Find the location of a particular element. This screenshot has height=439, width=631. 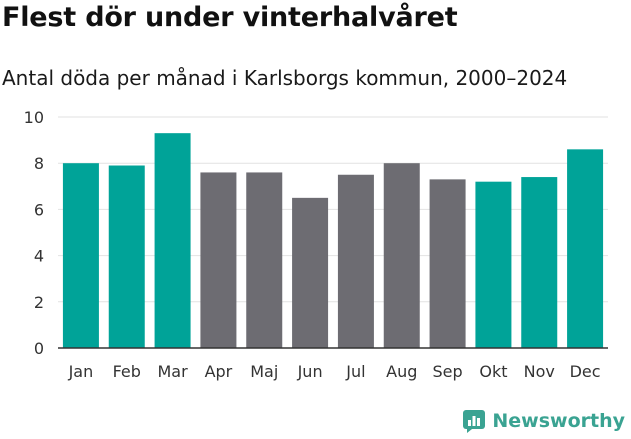

x-tick-label-aug: Aug is located at coordinates (401, 371).